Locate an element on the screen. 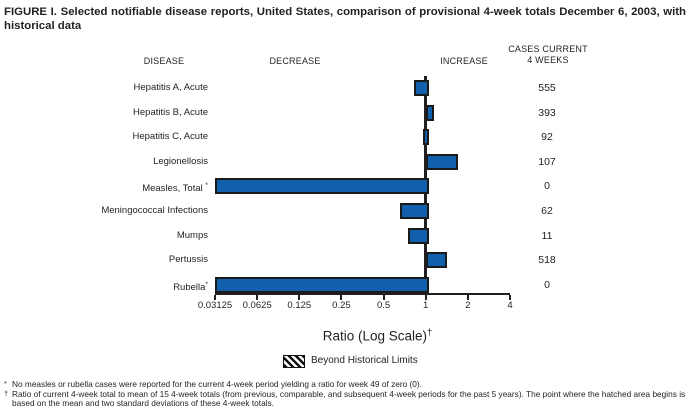  axis-tick-label: 0.25 is located at coordinates (341, 305).